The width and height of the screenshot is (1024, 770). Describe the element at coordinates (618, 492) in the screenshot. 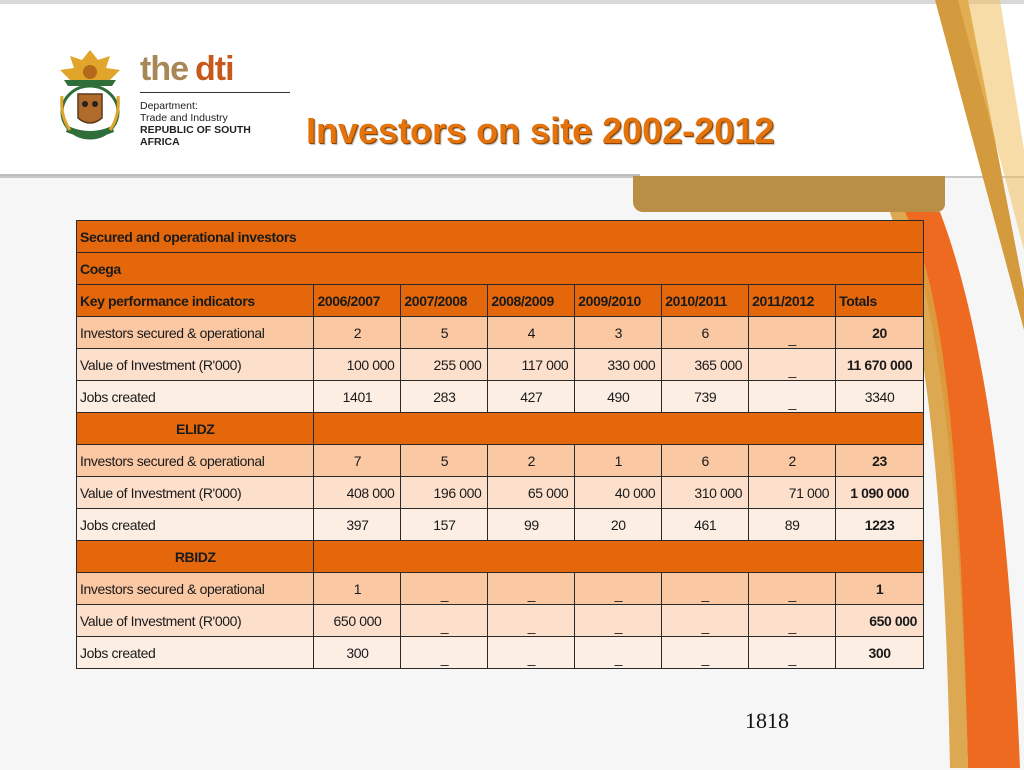

I see `table-cell: 40 000` at that location.